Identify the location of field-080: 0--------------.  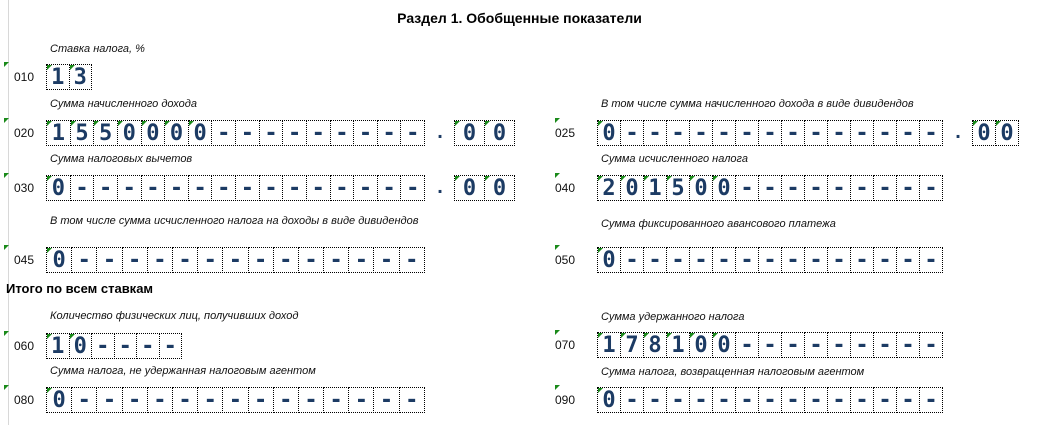
(235, 400).